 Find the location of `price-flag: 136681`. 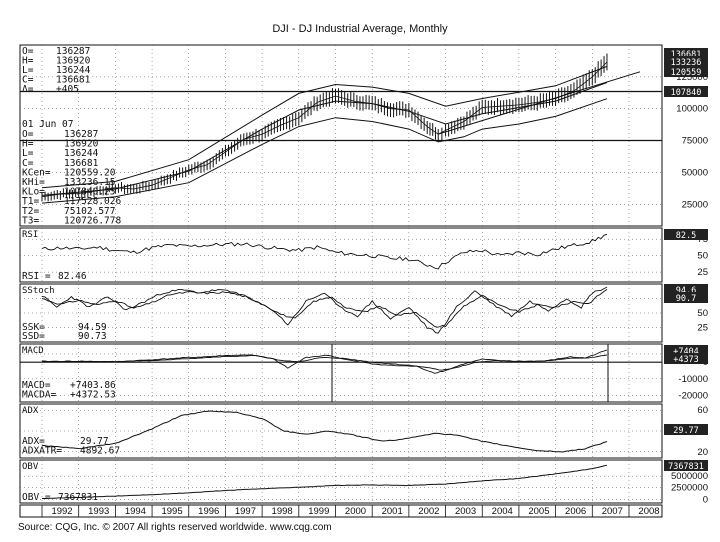

price-flag: 136681 is located at coordinates (686, 55).